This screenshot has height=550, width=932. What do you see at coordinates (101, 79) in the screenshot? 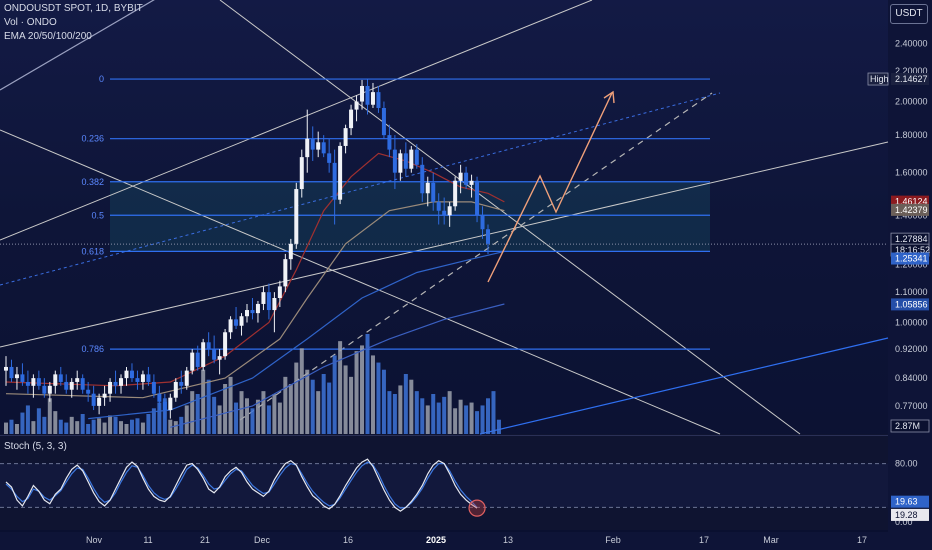
I see `fib-label: 0` at bounding box center [101, 79].